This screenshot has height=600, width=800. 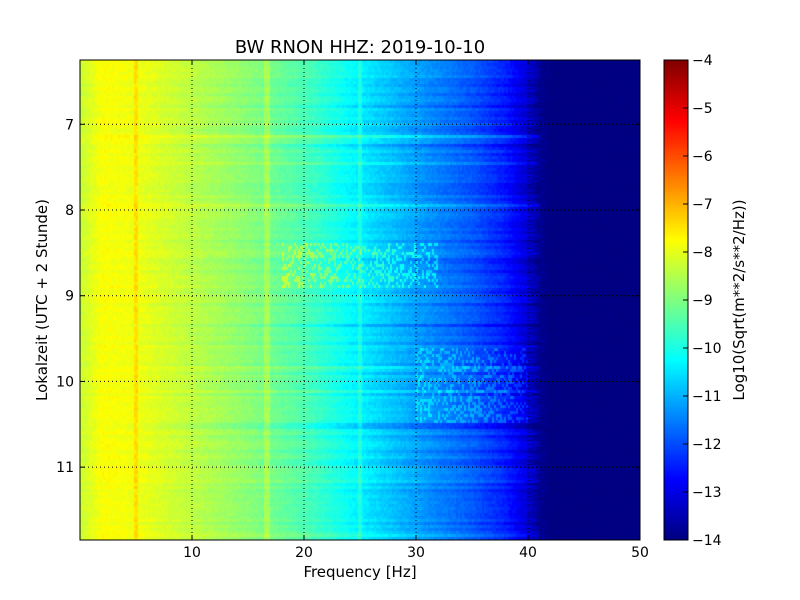 What do you see at coordinates (360, 47) in the screenshot?
I see `chart-title: BW RNON HHZ: 2019-10-10` at bounding box center [360, 47].